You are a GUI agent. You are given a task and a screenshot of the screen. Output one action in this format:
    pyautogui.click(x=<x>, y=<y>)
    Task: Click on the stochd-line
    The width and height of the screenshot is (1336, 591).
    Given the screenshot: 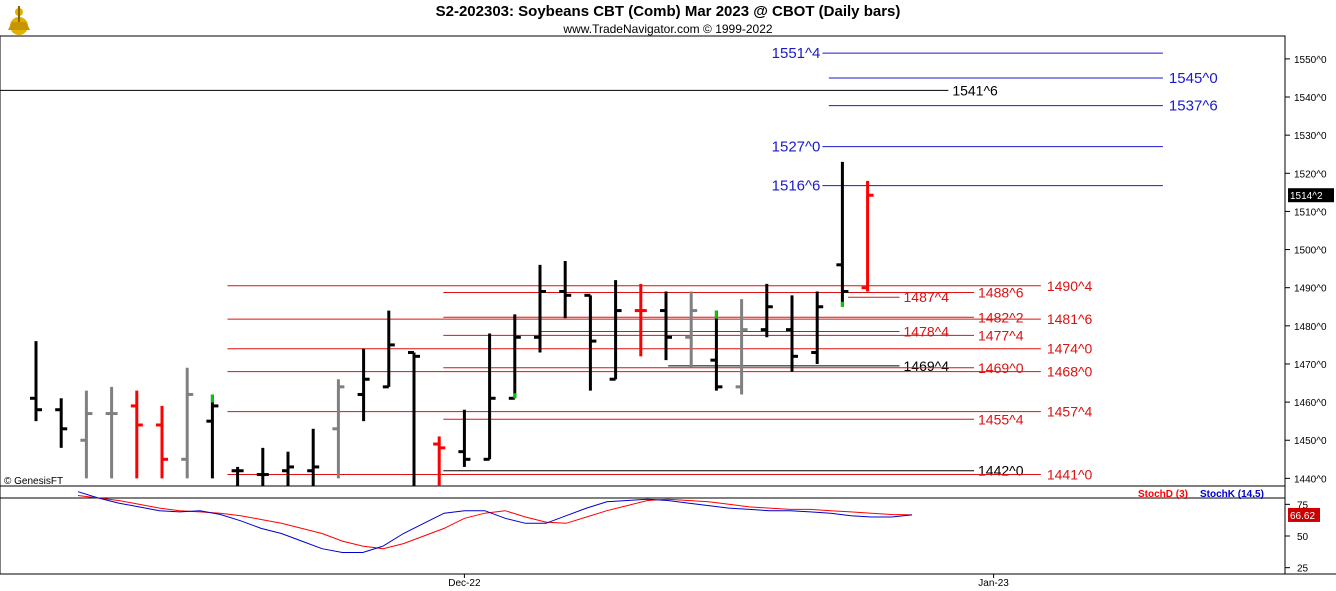 What is the action you would take?
    pyautogui.click(x=495, y=522)
    